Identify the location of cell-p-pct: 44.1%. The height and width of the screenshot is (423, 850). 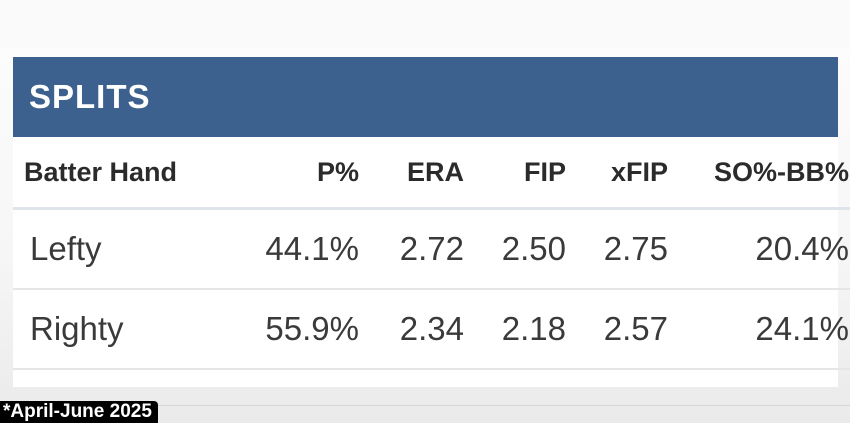
(306, 249).